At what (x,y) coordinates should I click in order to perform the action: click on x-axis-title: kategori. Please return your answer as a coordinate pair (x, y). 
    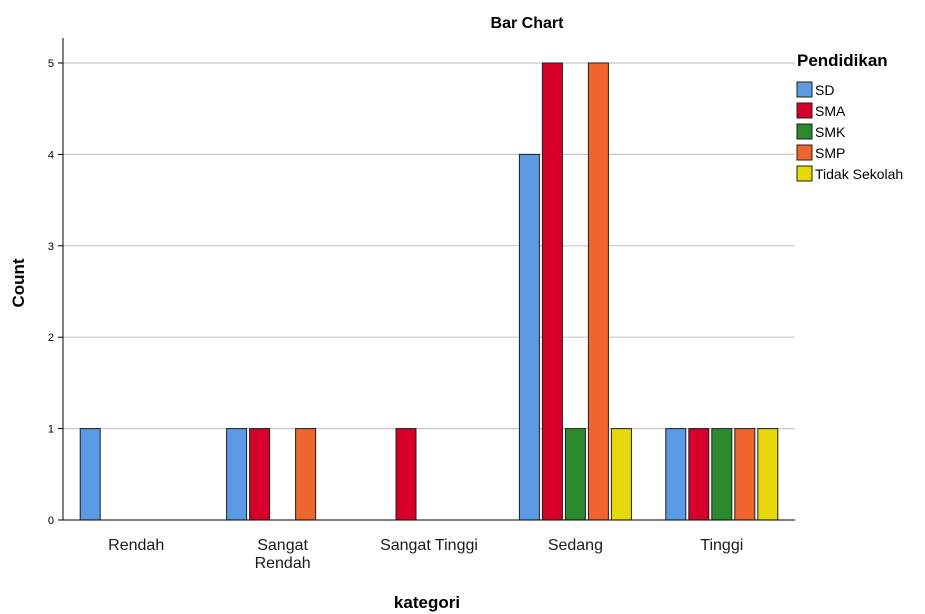
    Looking at the image, I should click on (427, 602).